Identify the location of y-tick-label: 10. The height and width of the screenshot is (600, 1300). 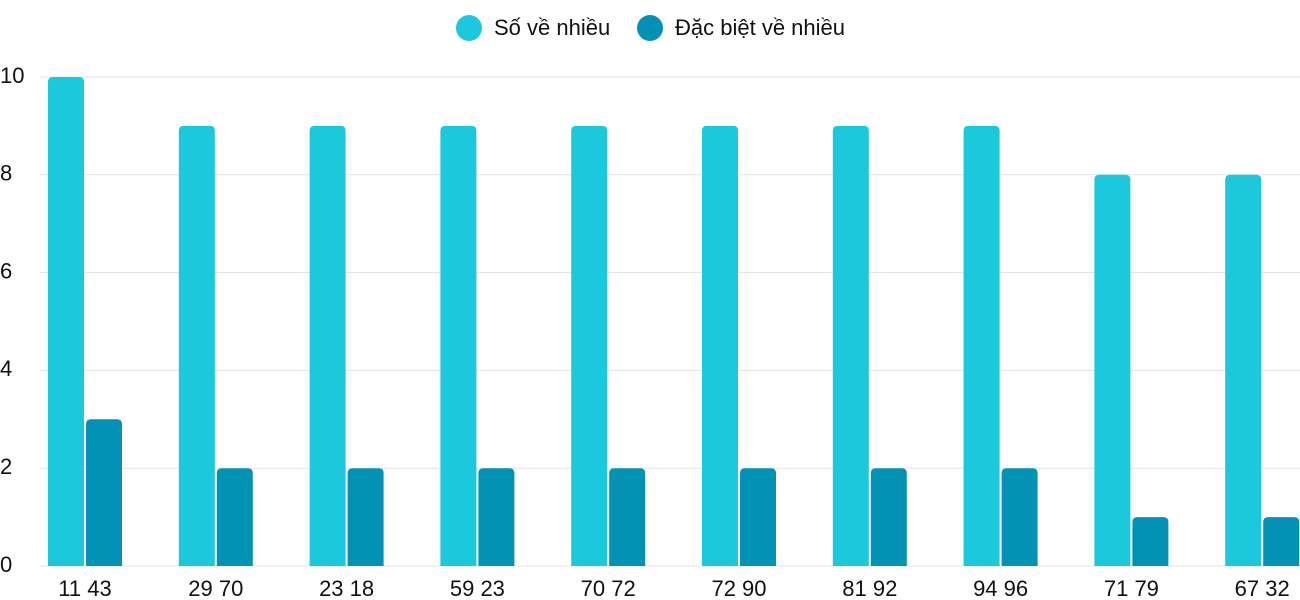
(12, 75).